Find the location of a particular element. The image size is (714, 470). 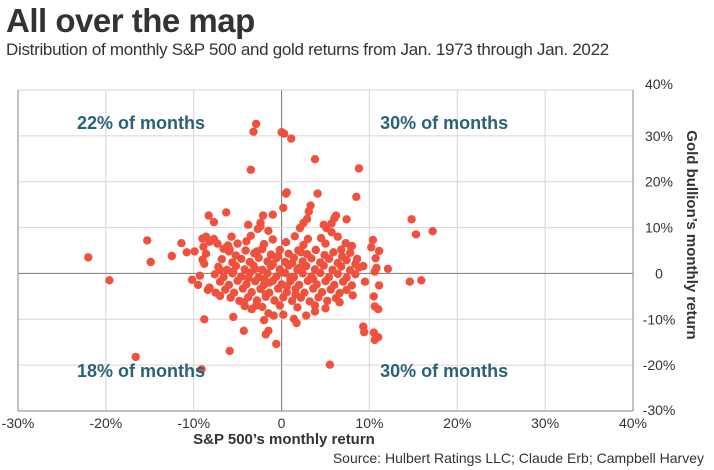

x-tick-label: 30% is located at coordinates (545, 423).